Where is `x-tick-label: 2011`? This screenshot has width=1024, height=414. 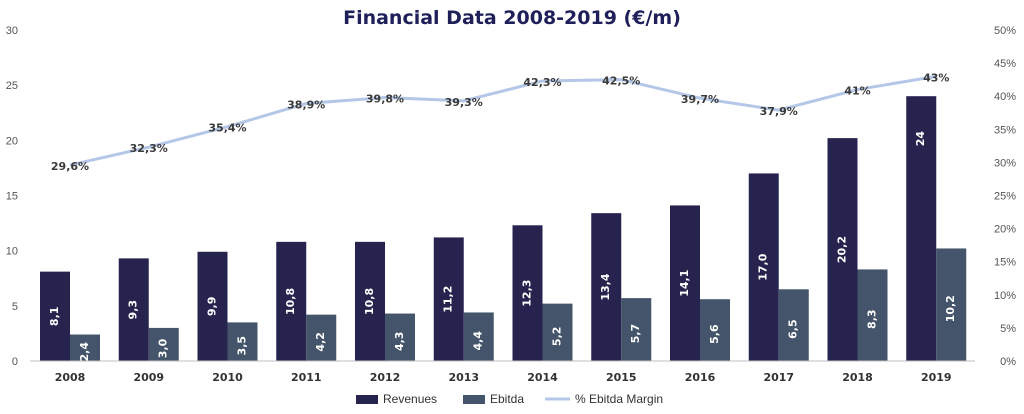 x-tick-label: 2011 is located at coordinates (306, 377).